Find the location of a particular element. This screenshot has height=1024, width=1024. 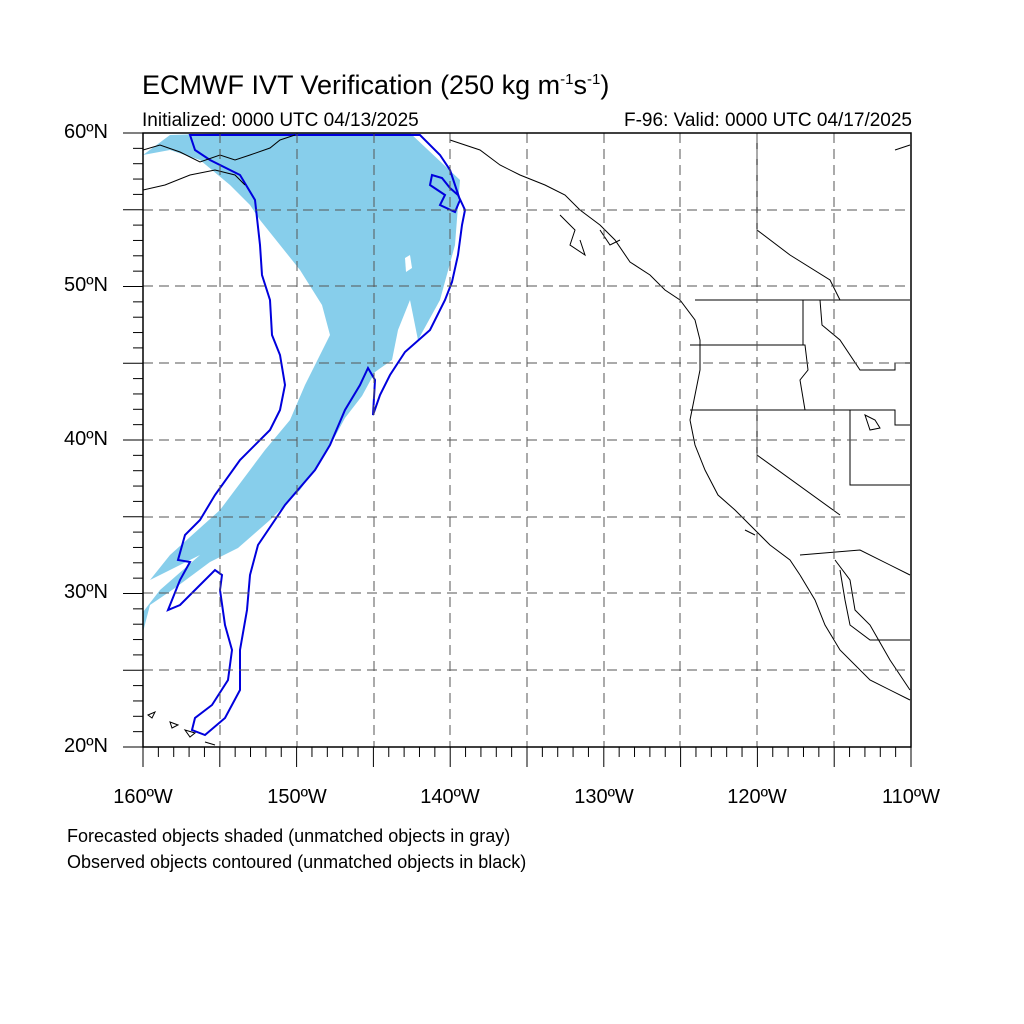

lat-label-20: 20ºN is located at coordinates (86, 746).